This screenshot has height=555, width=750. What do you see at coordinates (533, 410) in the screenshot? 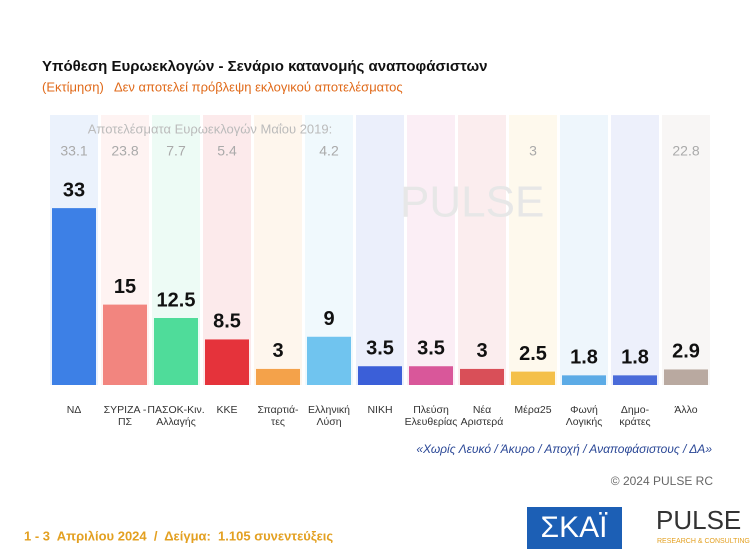
I see `category-label: Μέρα25` at bounding box center [533, 410].